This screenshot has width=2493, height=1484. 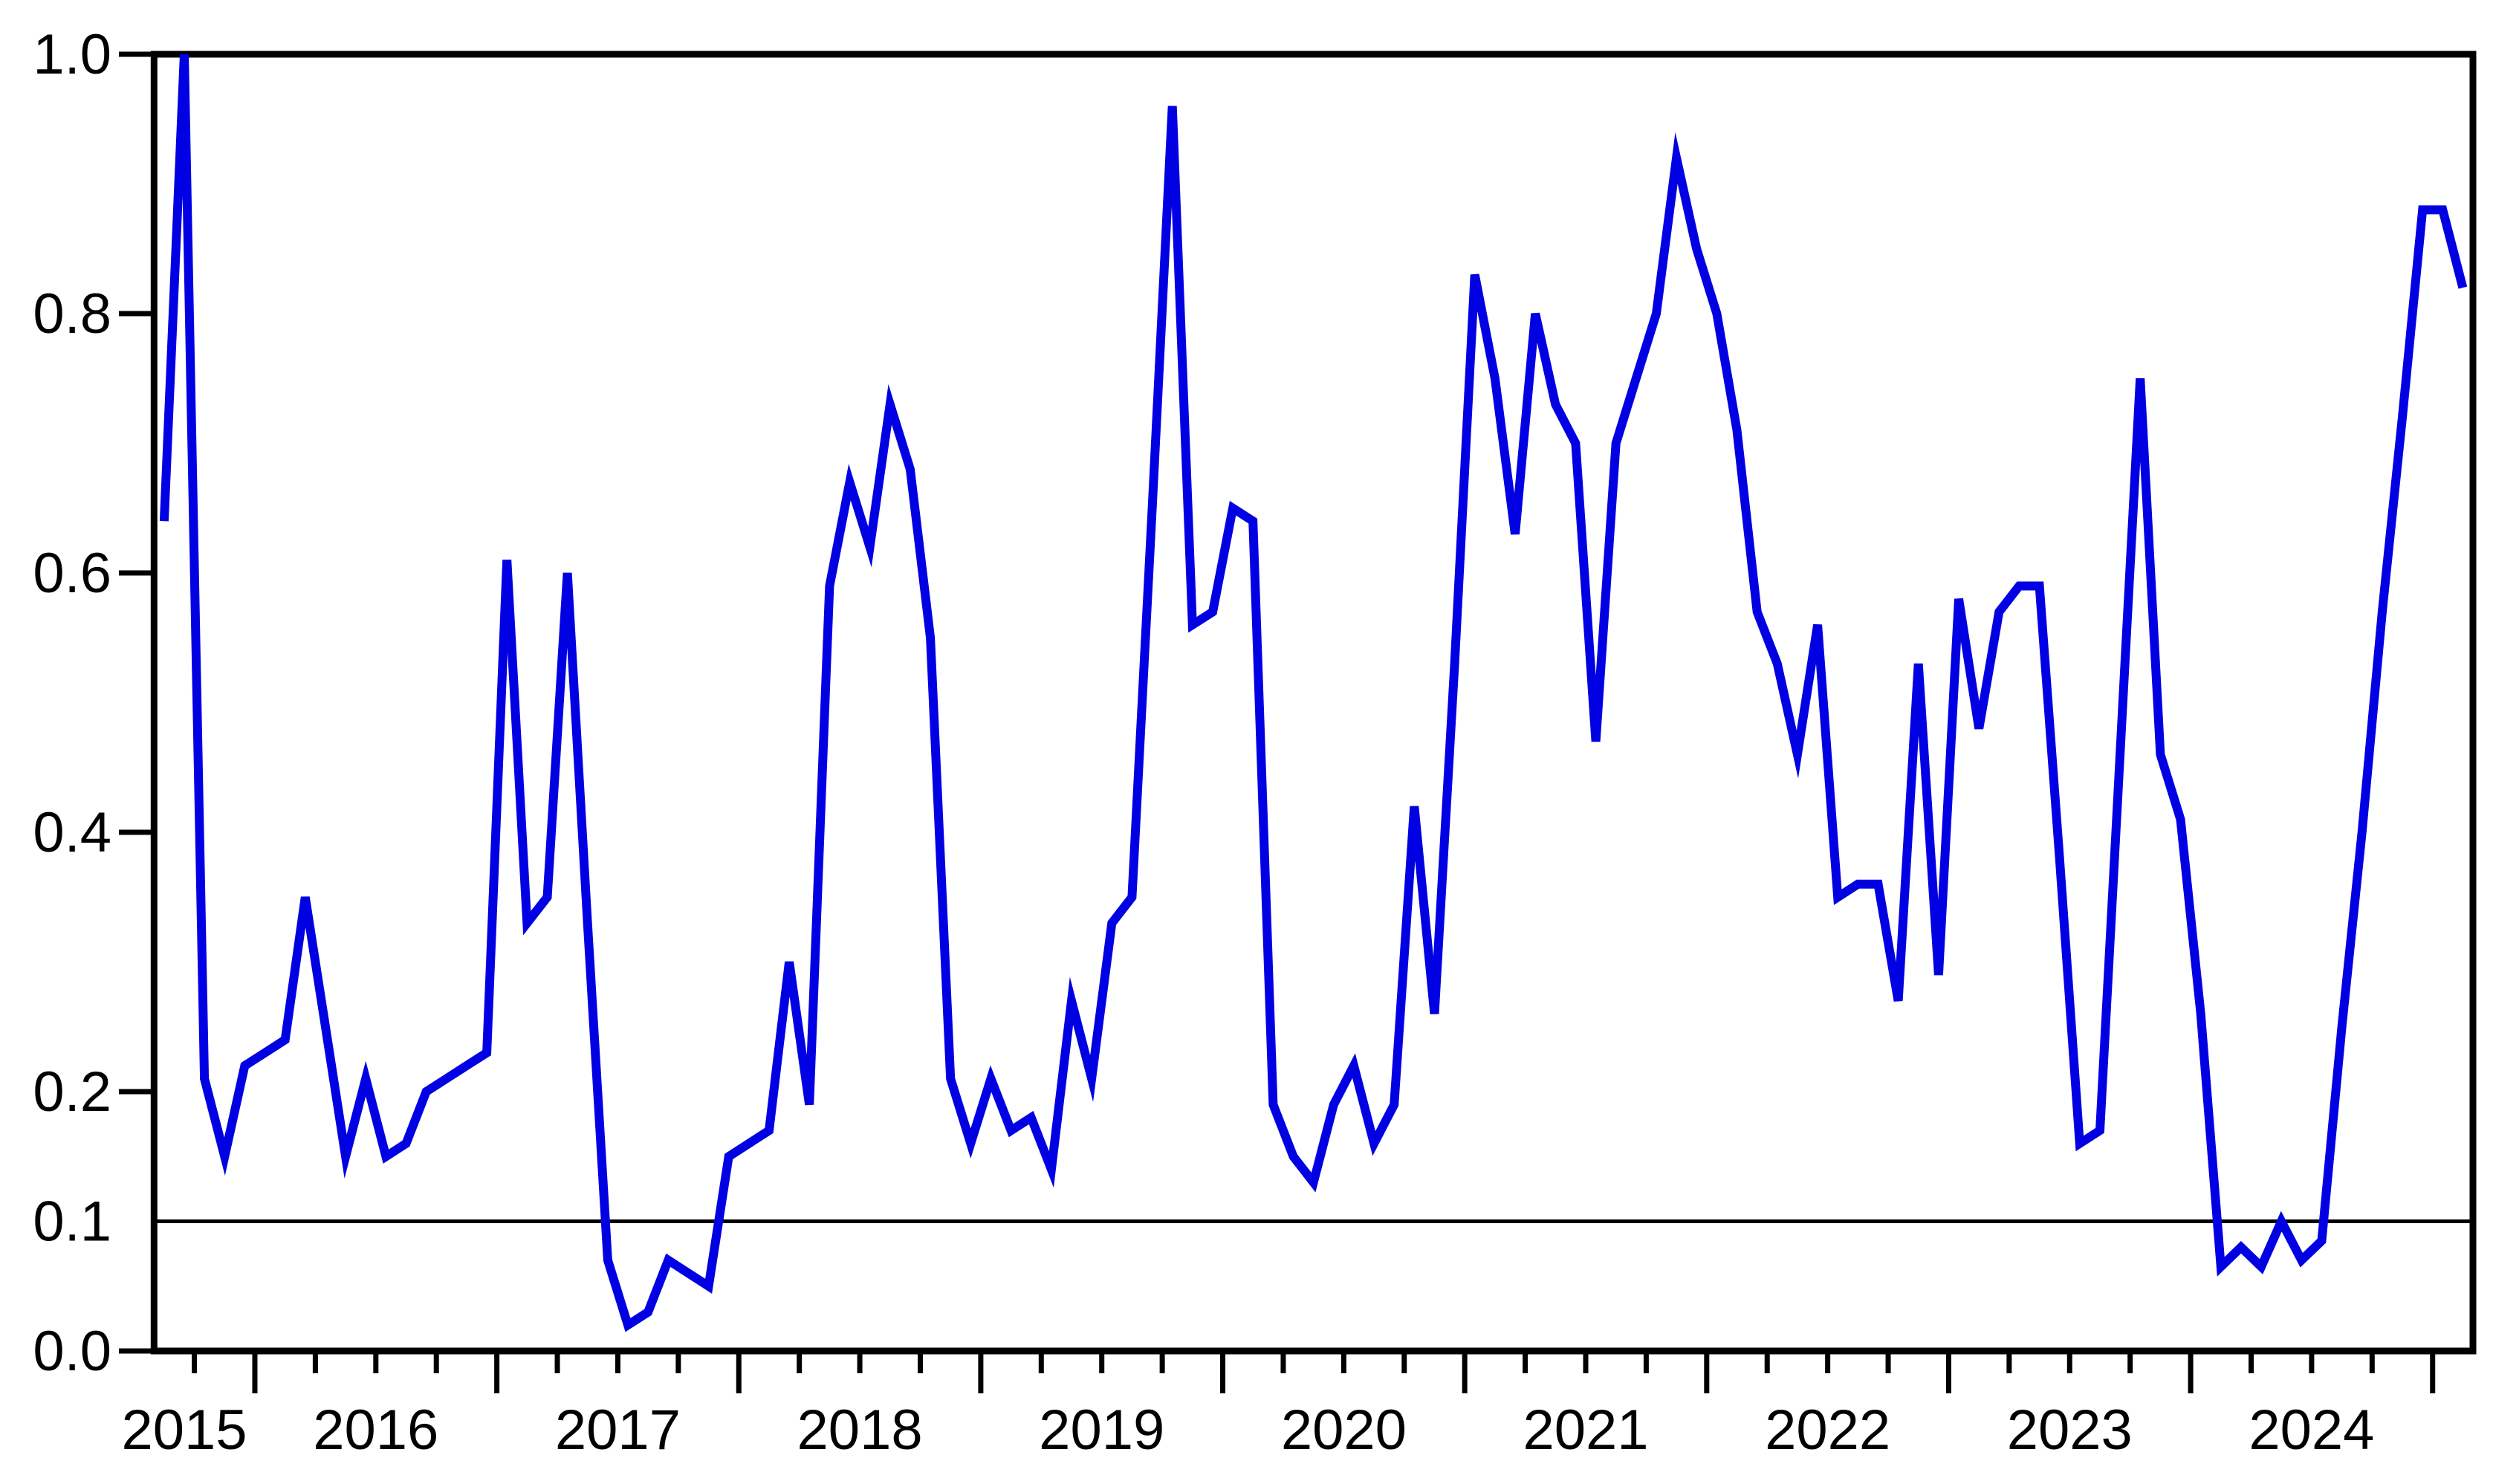 I want to click on x-year-label: 2024, so click(x=2311, y=1431).